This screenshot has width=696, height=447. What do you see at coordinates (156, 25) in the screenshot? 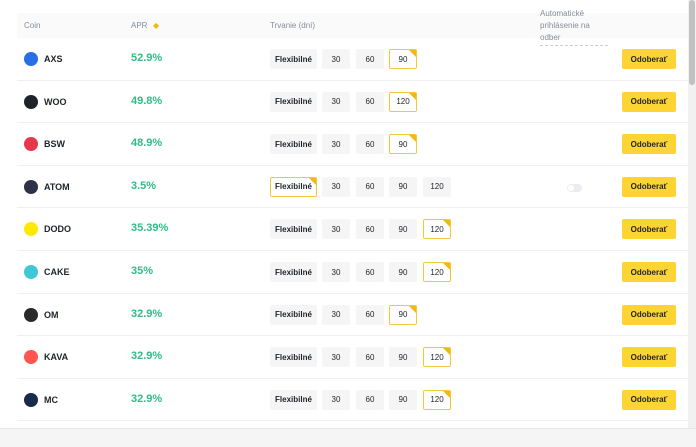
I see `sort-icon: ◆` at bounding box center [156, 25].